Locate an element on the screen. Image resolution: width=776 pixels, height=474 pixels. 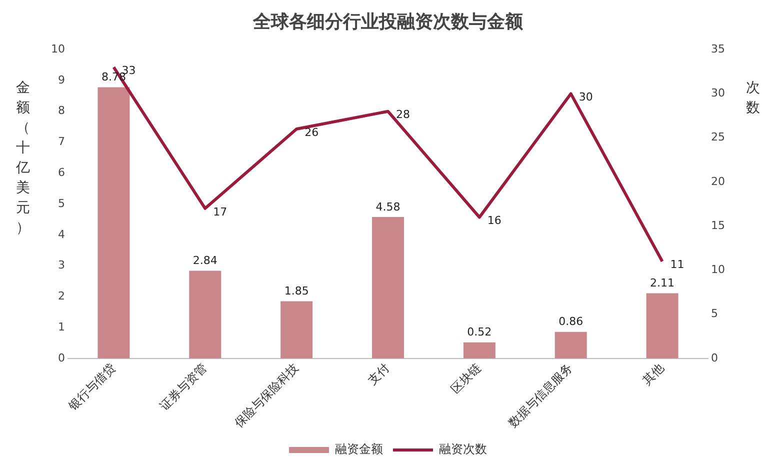
y-tick-label: 6 is located at coordinates (61, 172).